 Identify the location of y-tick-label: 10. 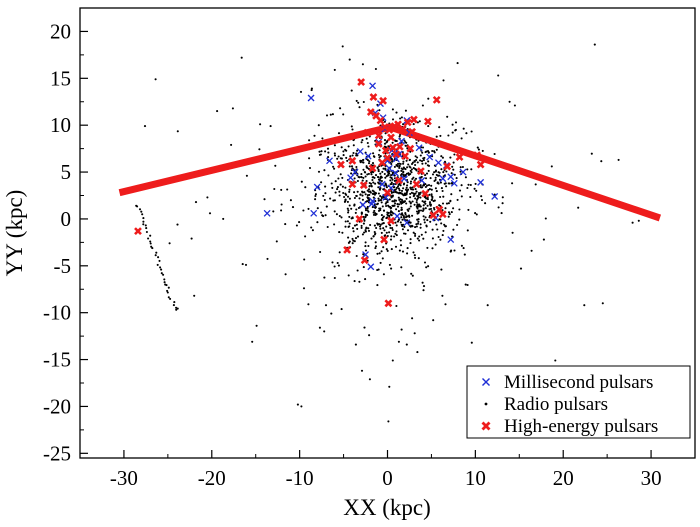
(60, 125).